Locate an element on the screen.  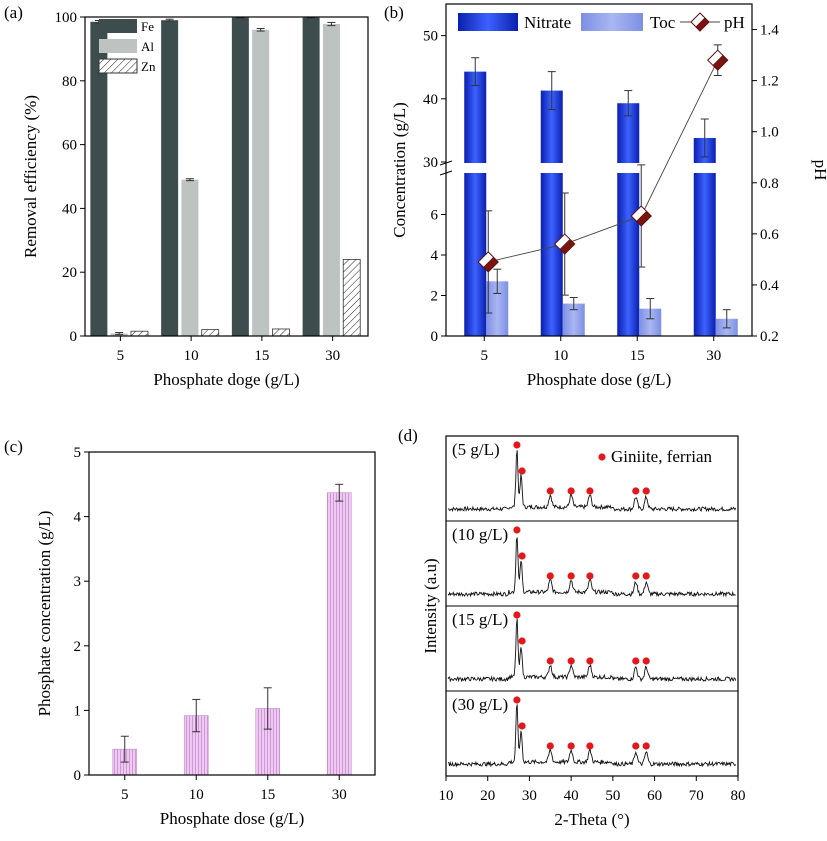
x-axis-label: Phosphate doge (g/L) is located at coordinates (226, 379).